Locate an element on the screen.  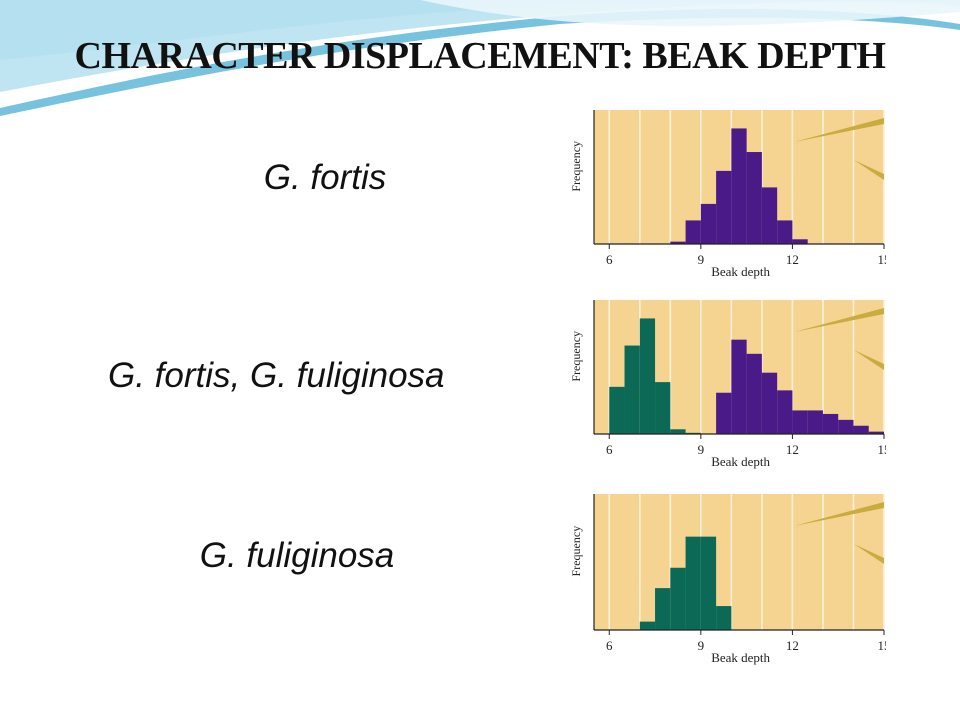
species-label-fortis-fuliginosa: G. fortis, G. fuliginosa is located at coordinates (276, 375).